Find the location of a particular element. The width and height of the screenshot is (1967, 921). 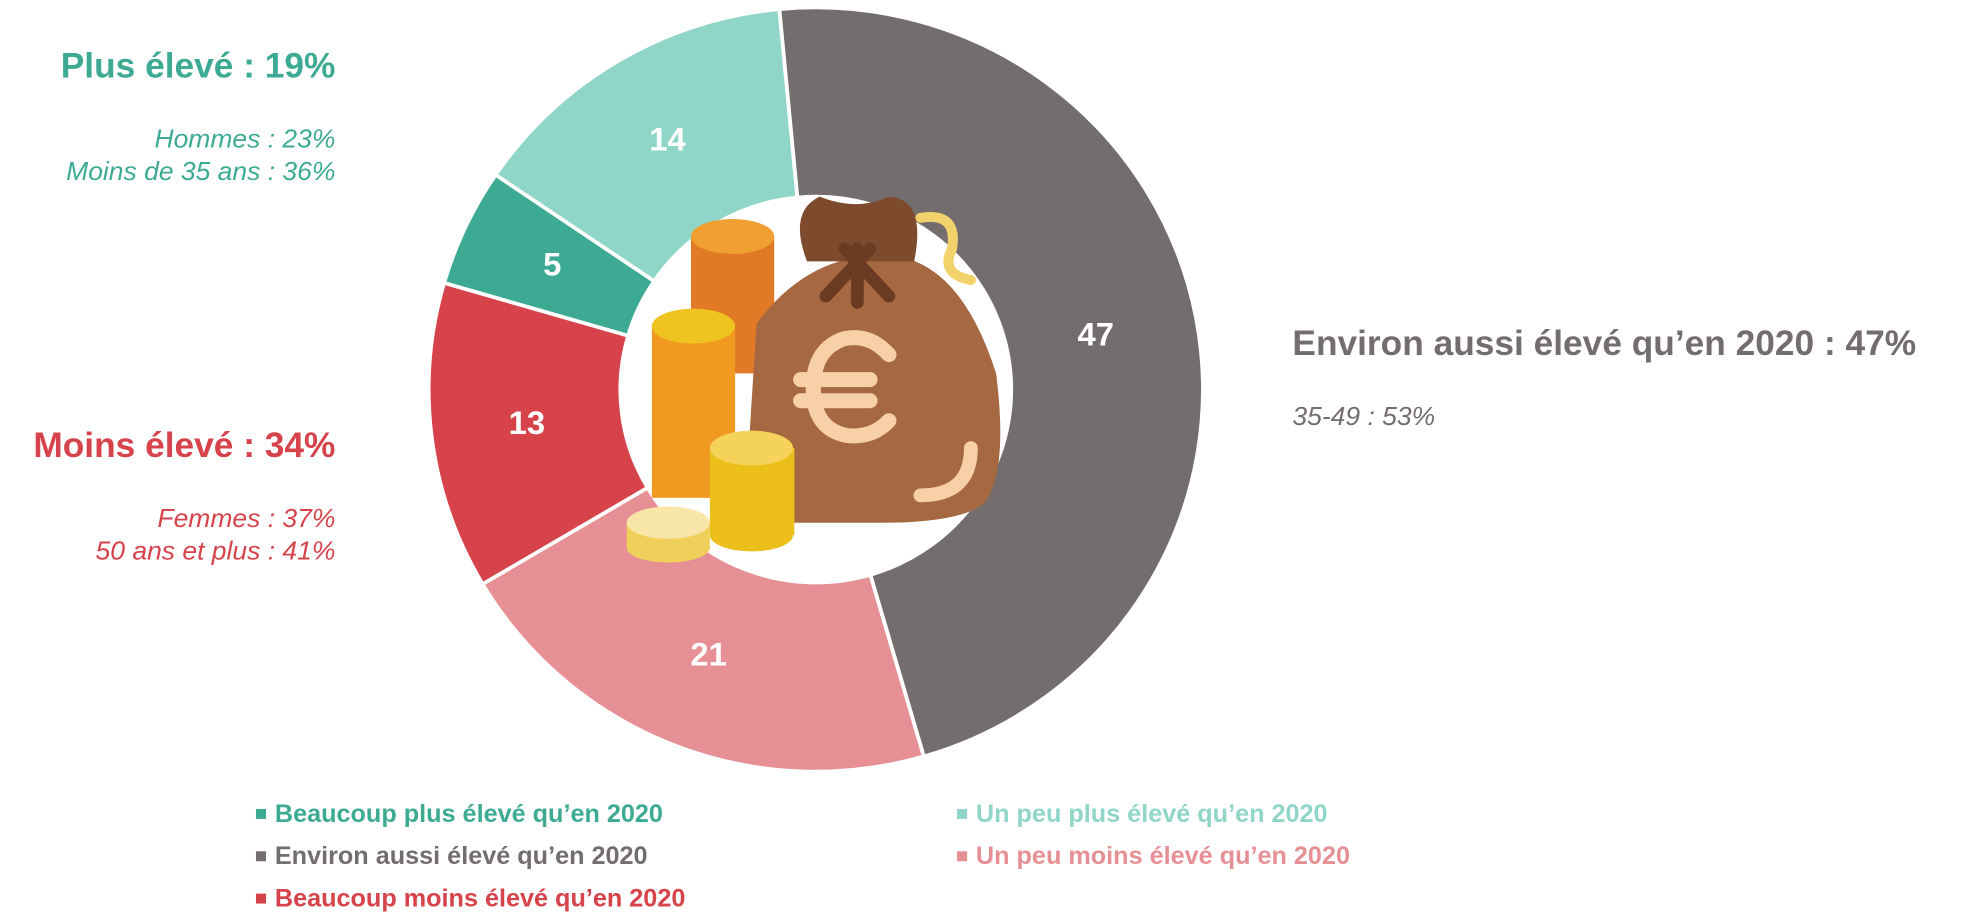

slice-label: 13 is located at coordinates (527, 423).